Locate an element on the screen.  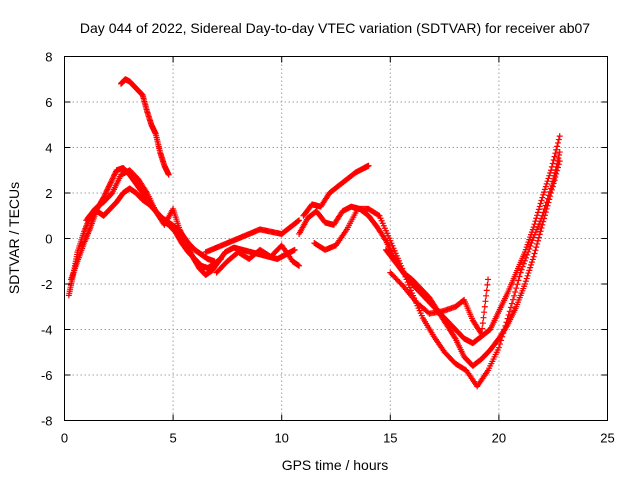
y-tick-label: 6 is located at coordinates (48, 102).